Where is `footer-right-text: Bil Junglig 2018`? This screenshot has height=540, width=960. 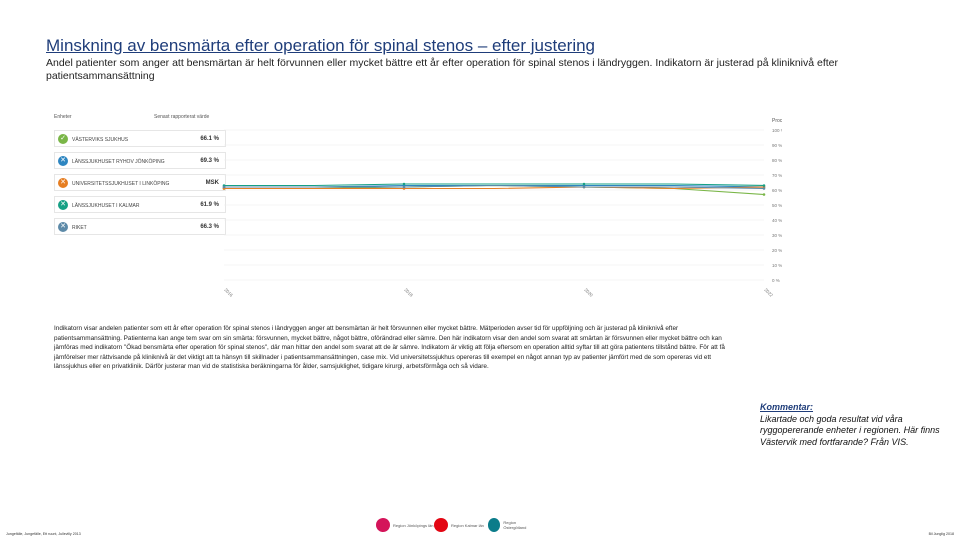 footer-right-text: Bil Junglig 2018 is located at coordinates (941, 534).